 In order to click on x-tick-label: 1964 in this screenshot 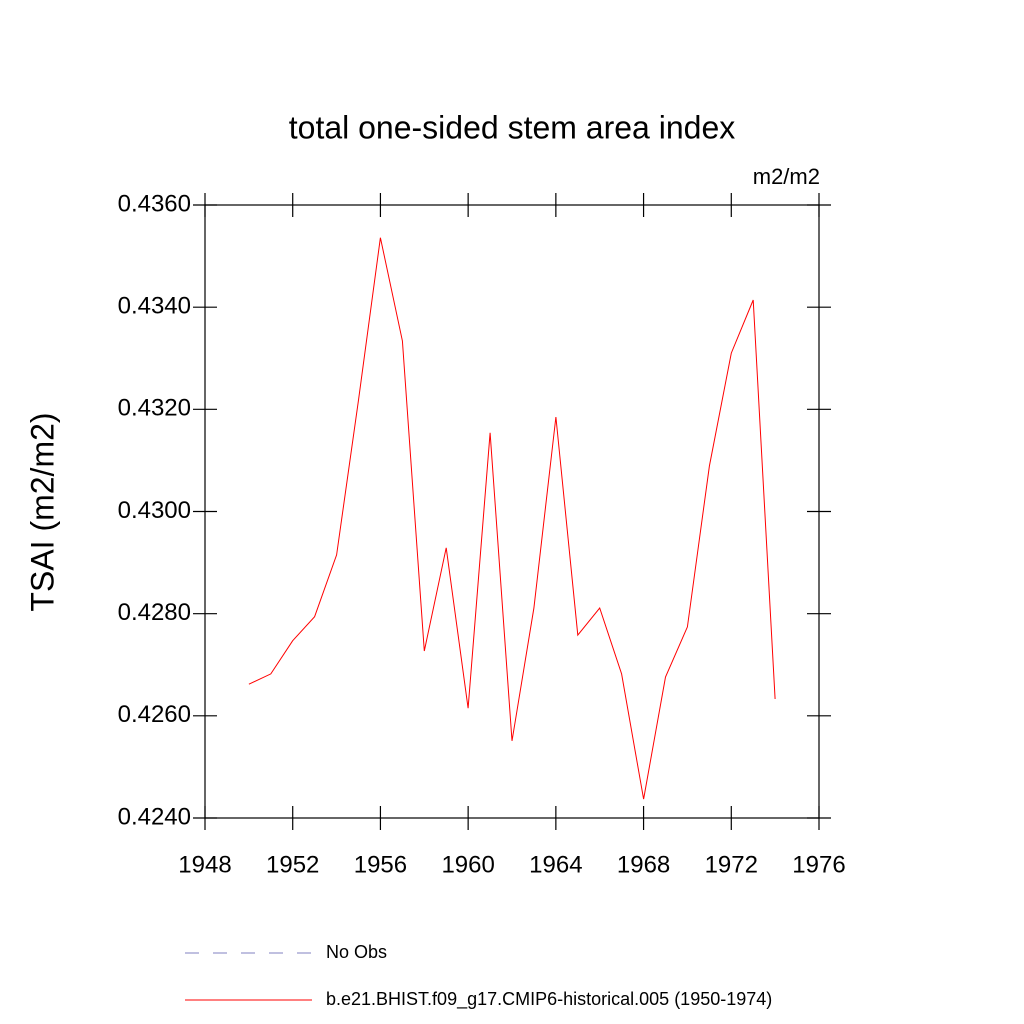, I will do `click(555, 864)`.